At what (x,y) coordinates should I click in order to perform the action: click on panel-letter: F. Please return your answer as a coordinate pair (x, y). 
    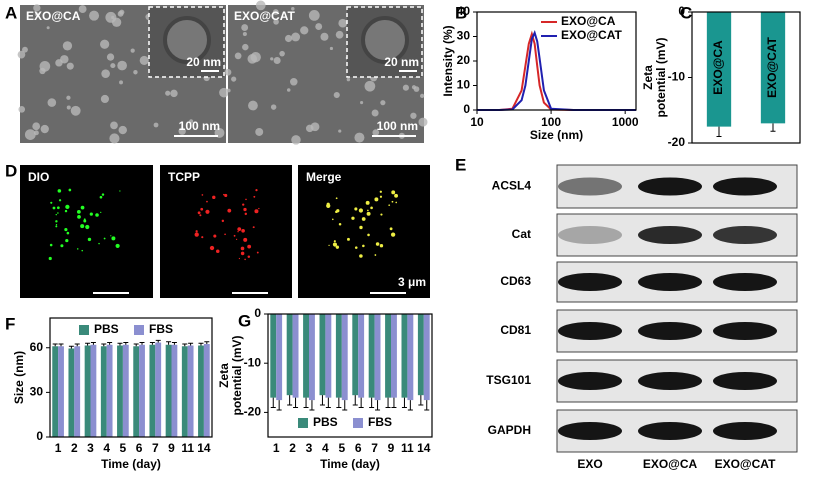
    Looking at the image, I should click on (10, 323).